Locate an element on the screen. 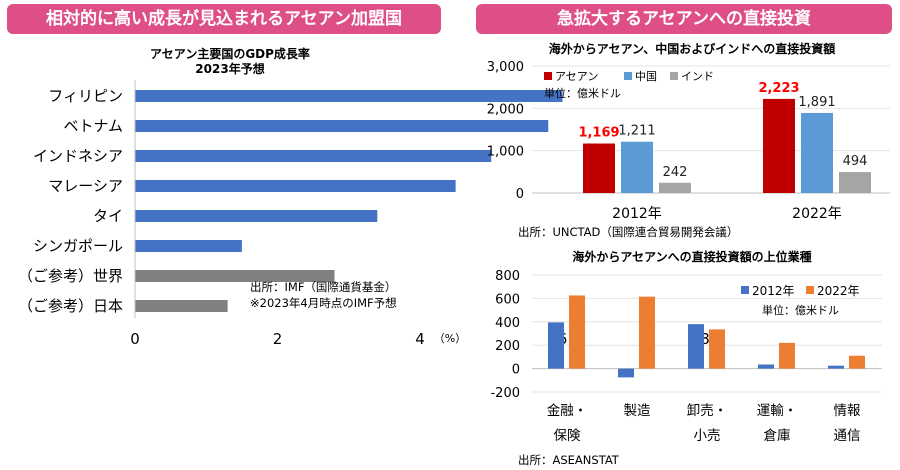 The width and height of the screenshot is (900, 470). industry-category-label2-2: 小売 is located at coordinates (707, 436).